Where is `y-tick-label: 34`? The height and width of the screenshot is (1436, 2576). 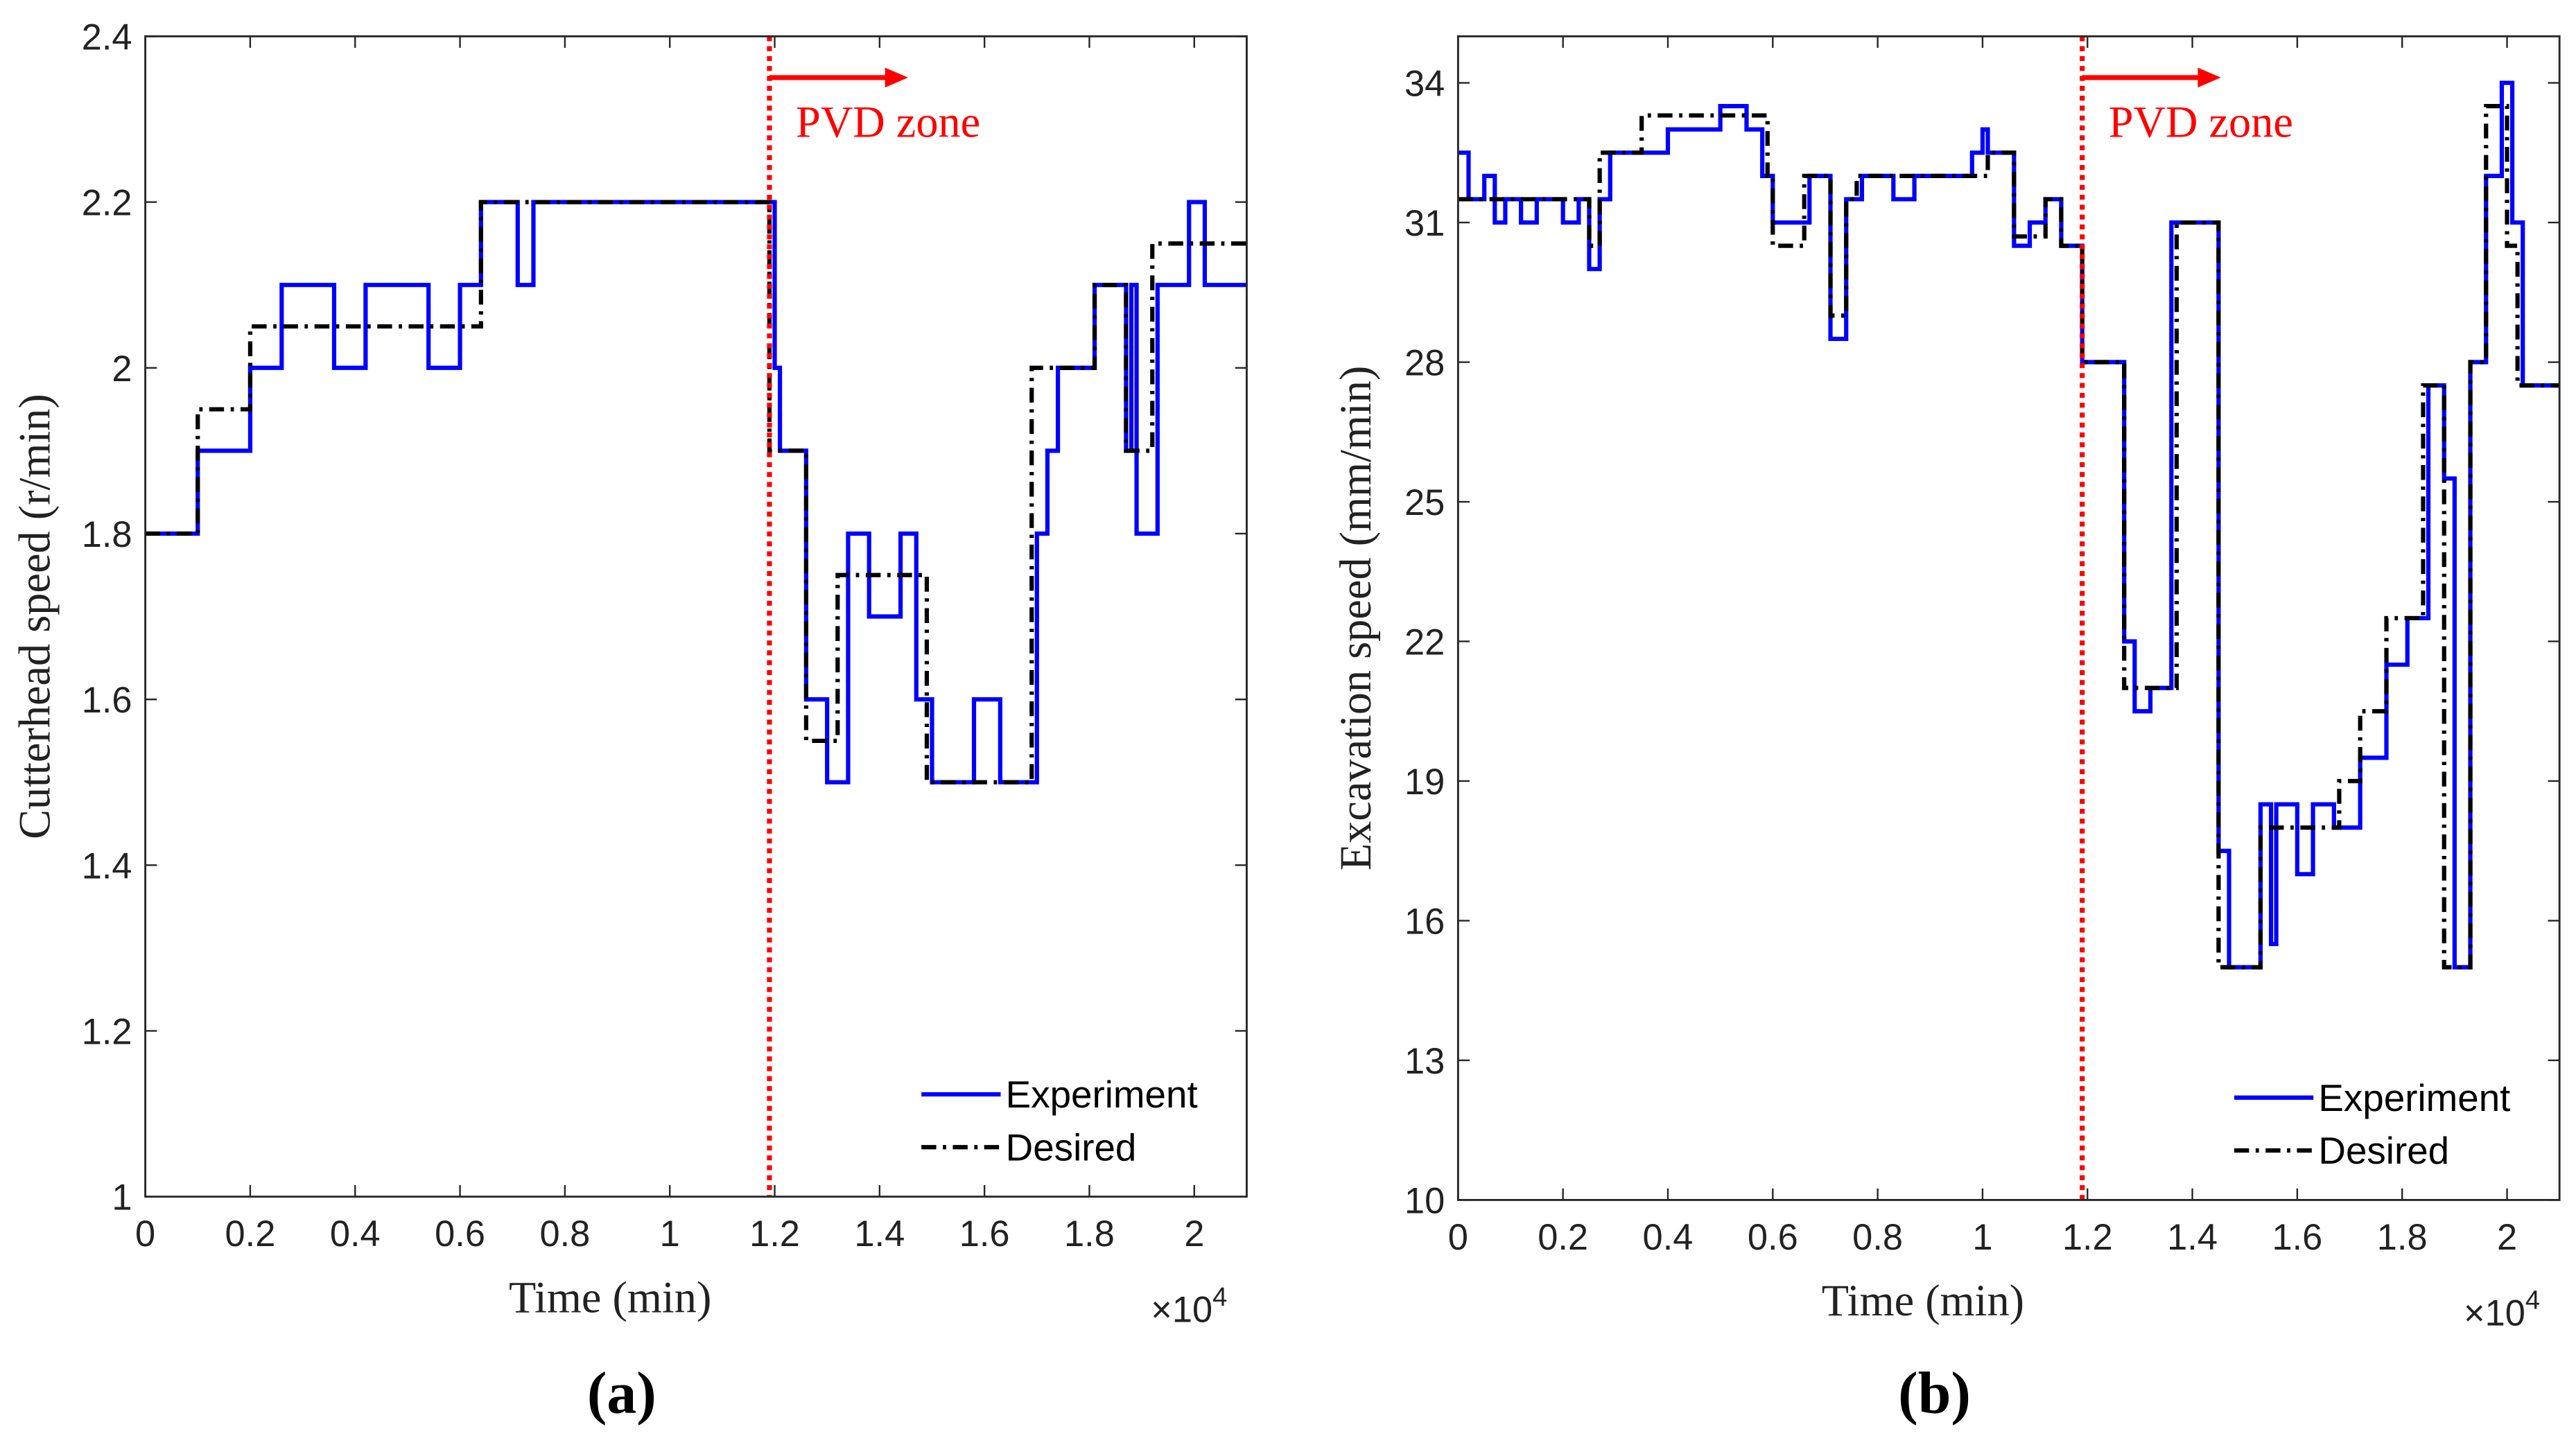 y-tick-label: 34 is located at coordinates (1424, 84).